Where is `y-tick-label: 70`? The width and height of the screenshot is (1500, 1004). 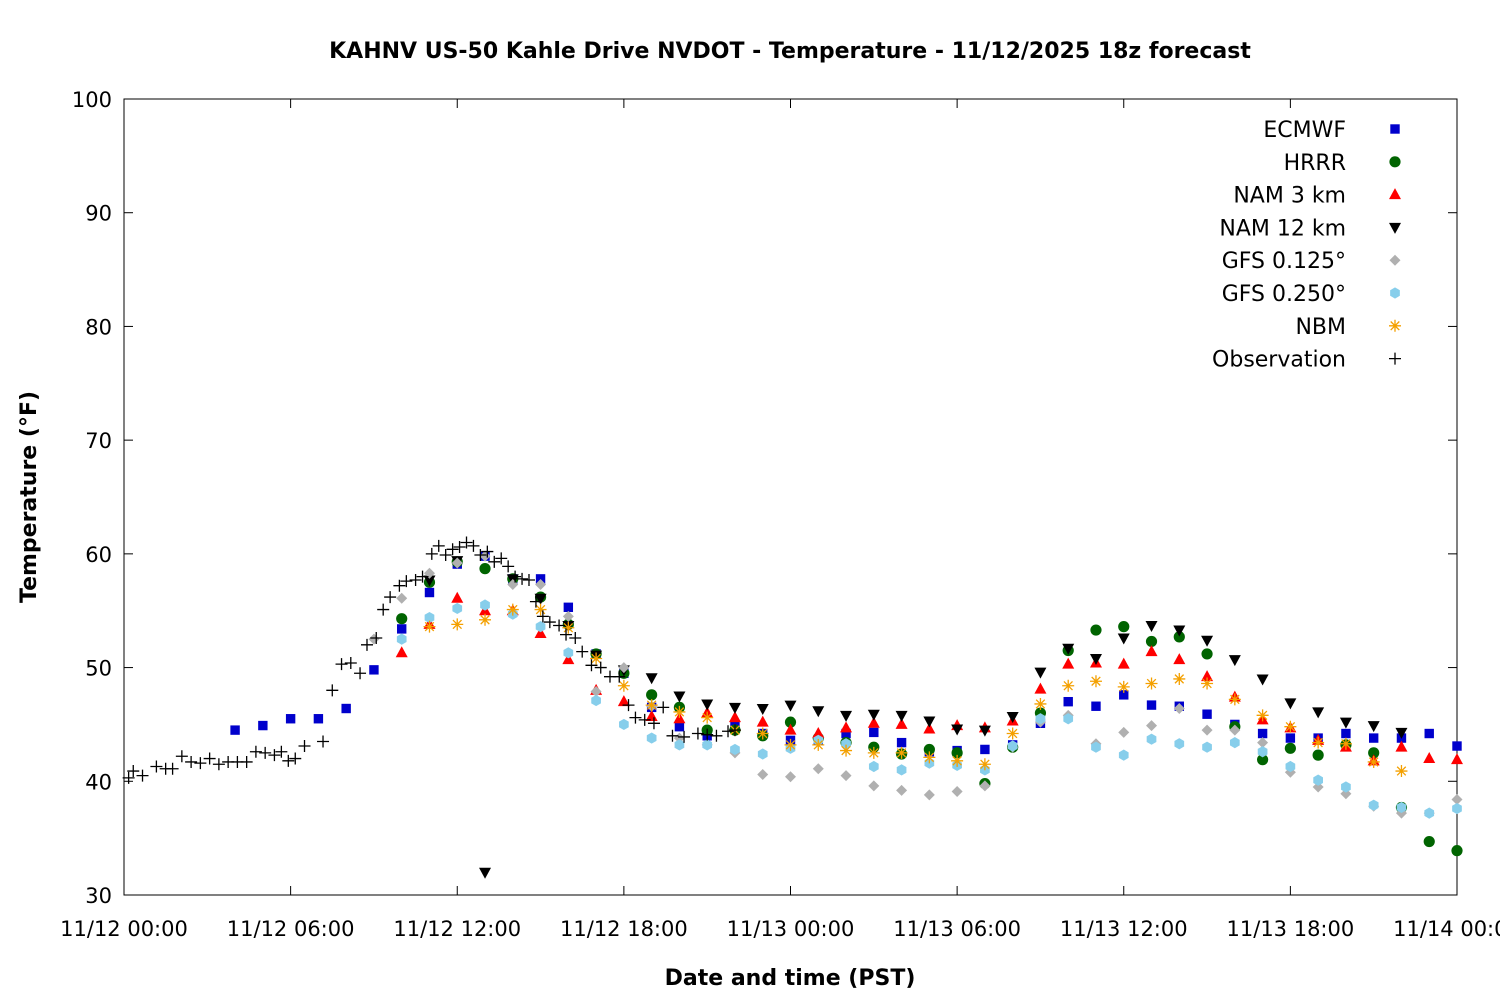
y-tick-label: 70 is located at coordinates (98, 441).